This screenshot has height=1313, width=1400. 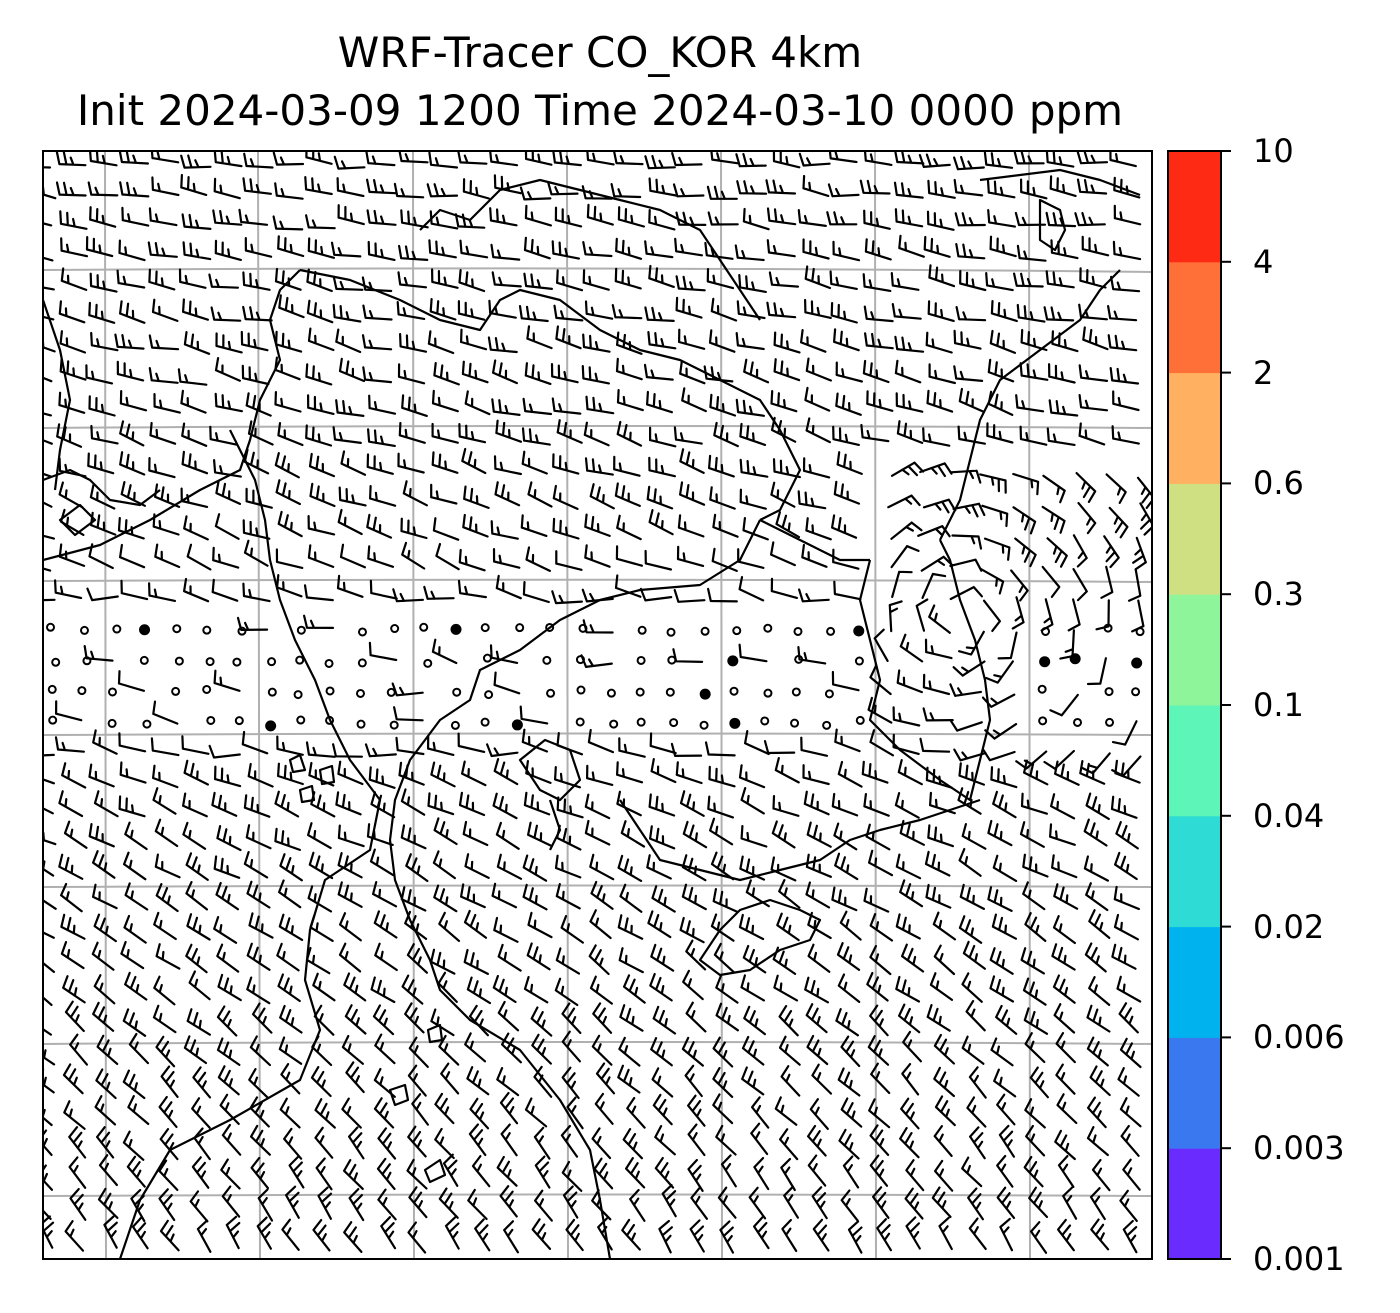 I want to click on colorbar-tick-label: 0.003, so click(x=1299, y=1148).